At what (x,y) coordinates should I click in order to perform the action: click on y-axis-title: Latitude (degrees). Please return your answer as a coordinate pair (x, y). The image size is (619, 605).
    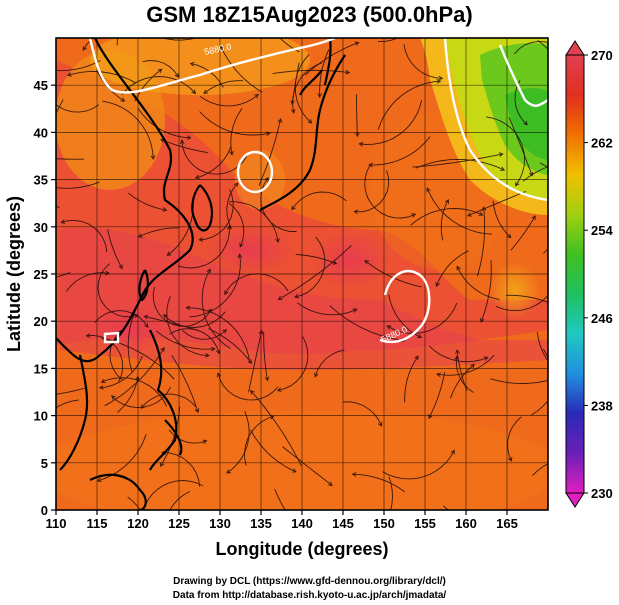
    Looking at the image, I should click on (14, 274).